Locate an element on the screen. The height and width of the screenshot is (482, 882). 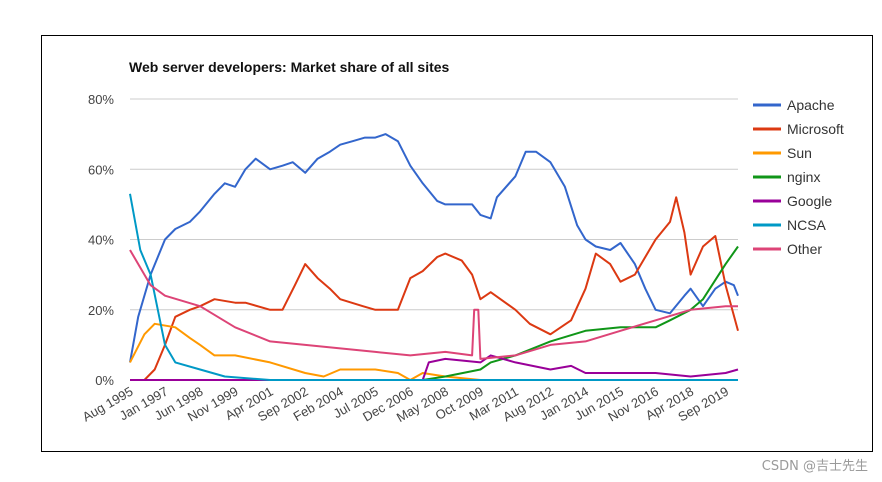
y-tick-label: 0% is located at coordinates (104, 380).